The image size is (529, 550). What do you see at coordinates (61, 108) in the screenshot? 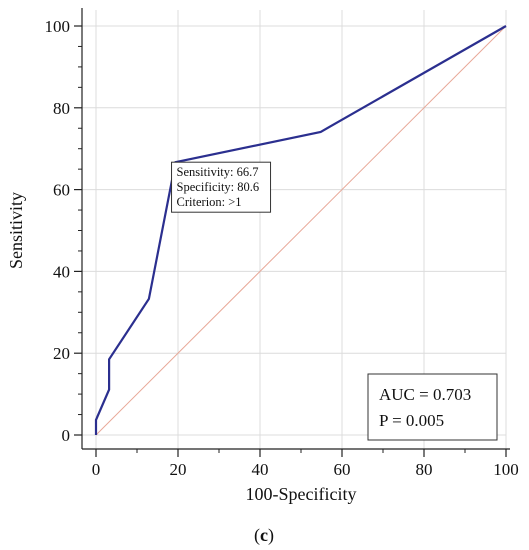
I see `y-tick-label: 80` at bounding box center [61, 108].